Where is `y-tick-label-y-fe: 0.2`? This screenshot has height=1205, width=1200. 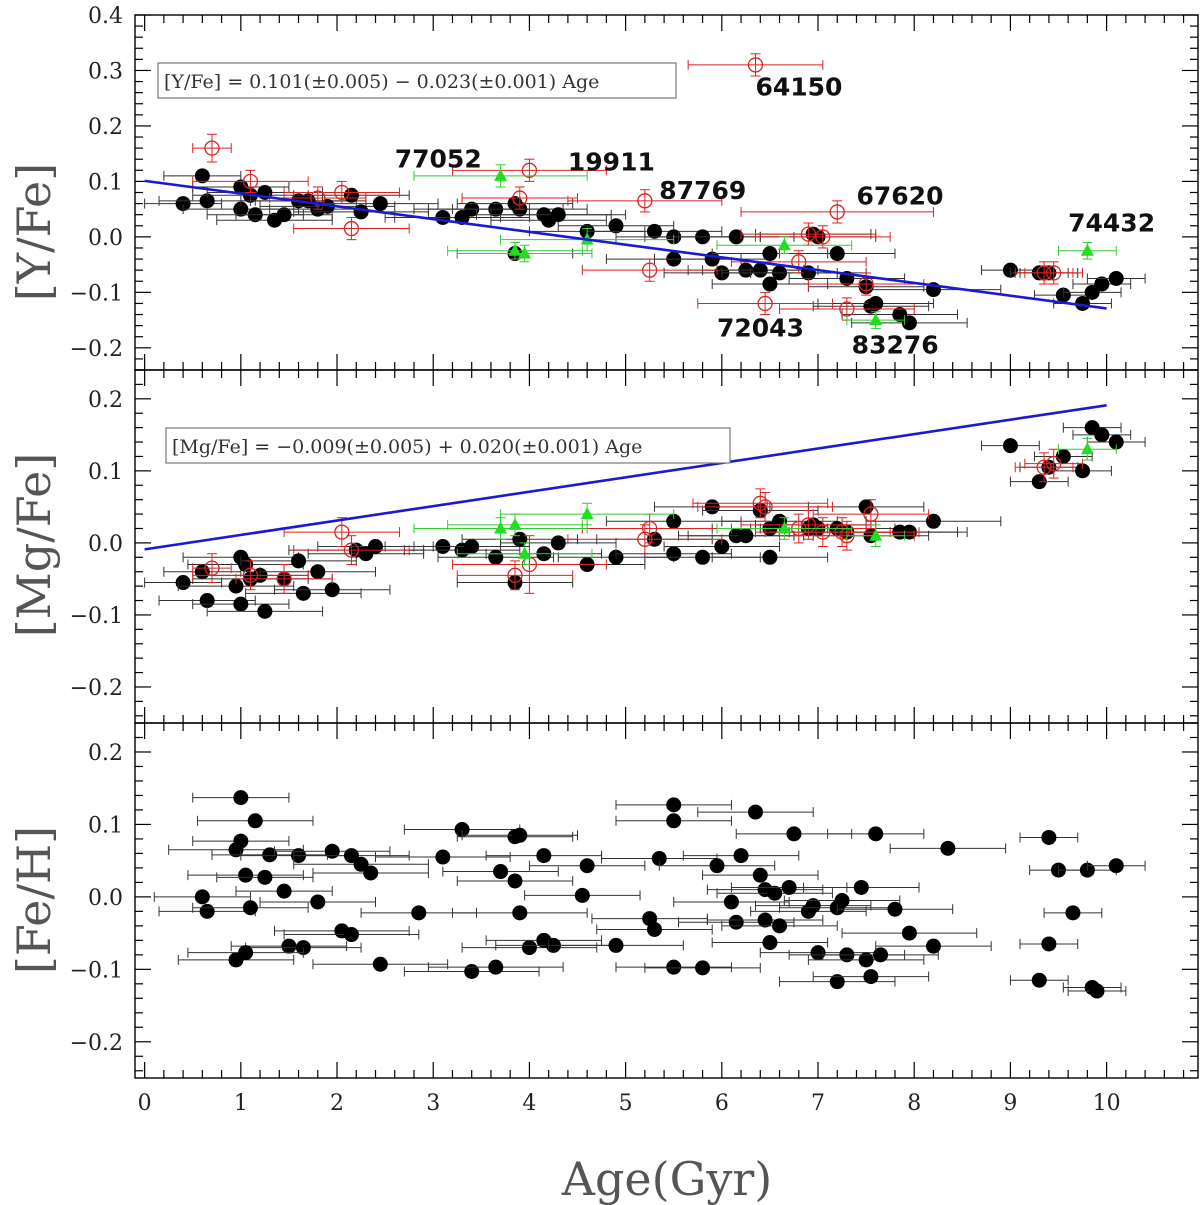 y-tick-label-y-fe: 0.2 is located at coordinates (105, 127).